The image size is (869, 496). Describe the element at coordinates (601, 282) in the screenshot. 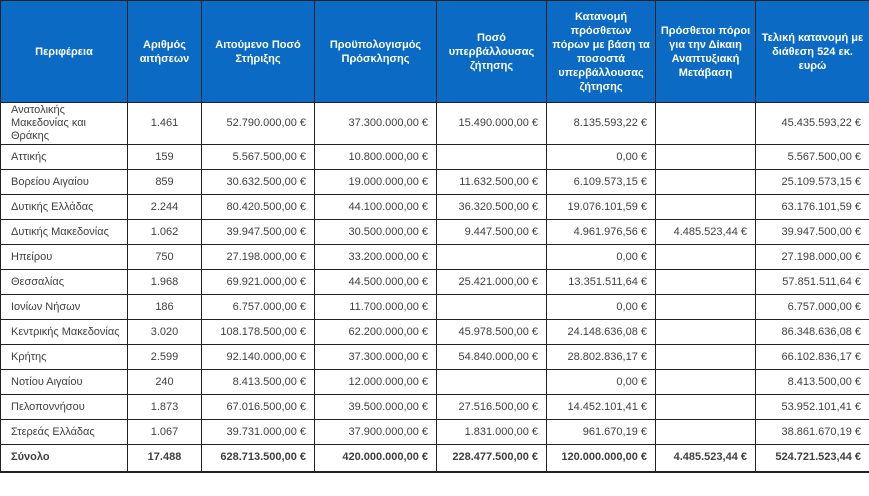

I see `cell-value: 13.351.511,64 €` at that location.